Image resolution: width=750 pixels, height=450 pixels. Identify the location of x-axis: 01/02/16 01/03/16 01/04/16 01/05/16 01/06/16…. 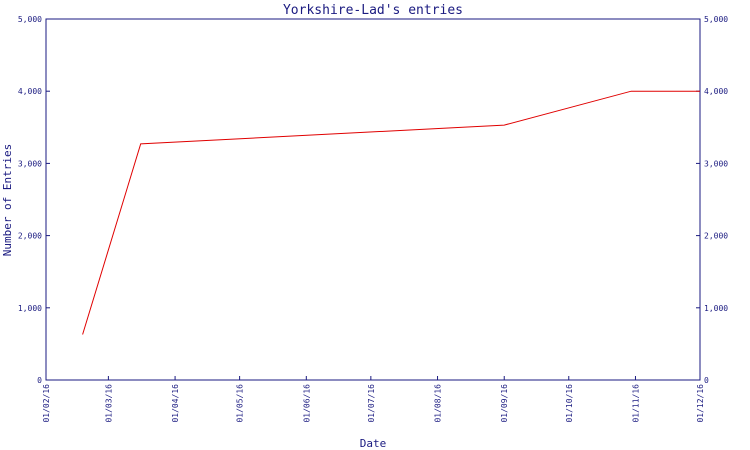
(373, 399).